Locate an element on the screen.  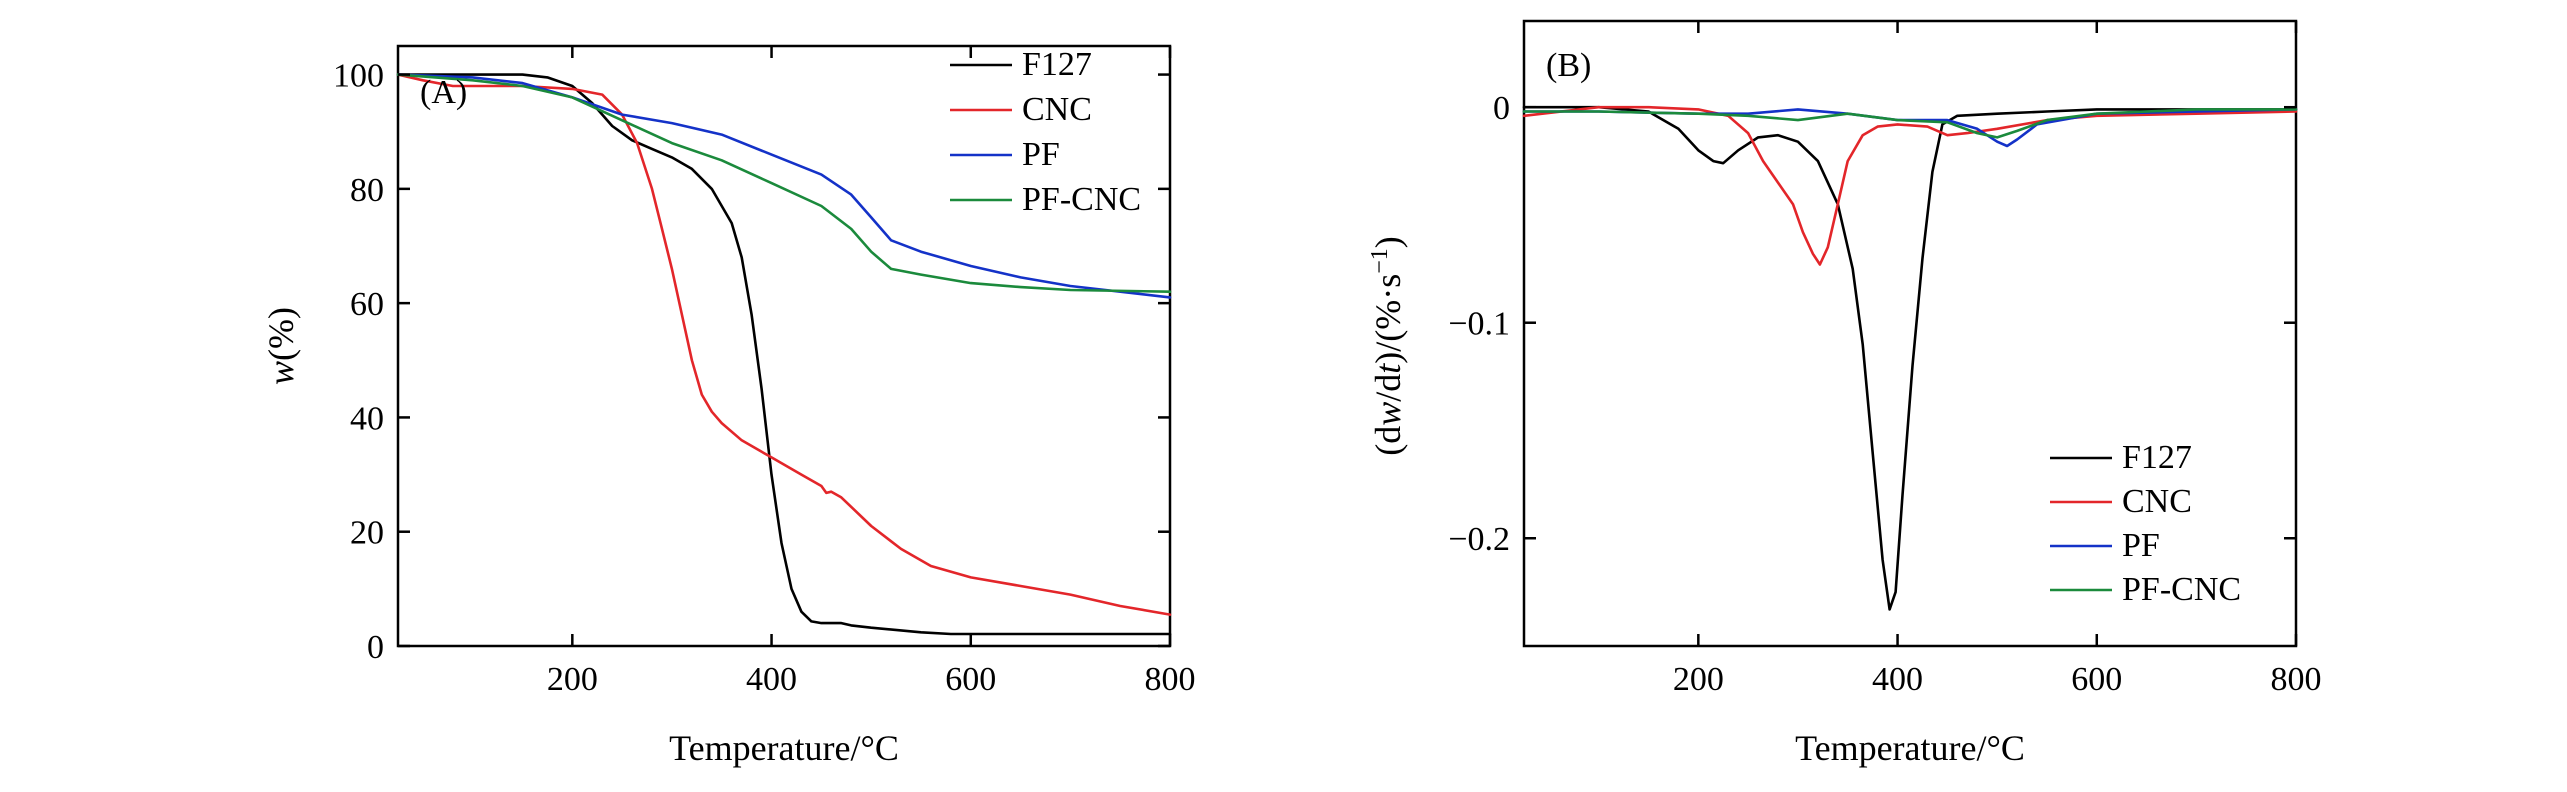
y-axis-title-b-part-0: (d is located at coordinates (1388, 441).